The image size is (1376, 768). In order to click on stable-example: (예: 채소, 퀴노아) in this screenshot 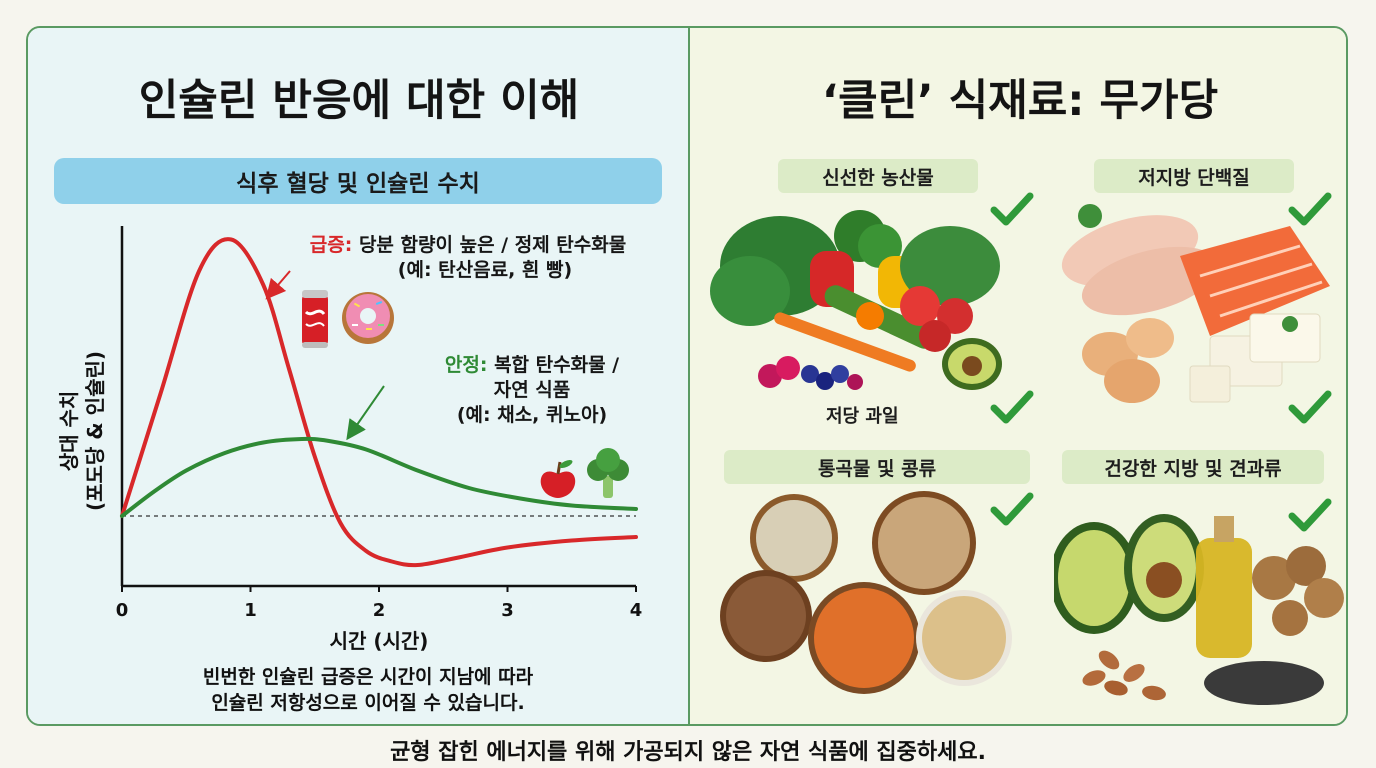, I will do `click(532, 415)`.